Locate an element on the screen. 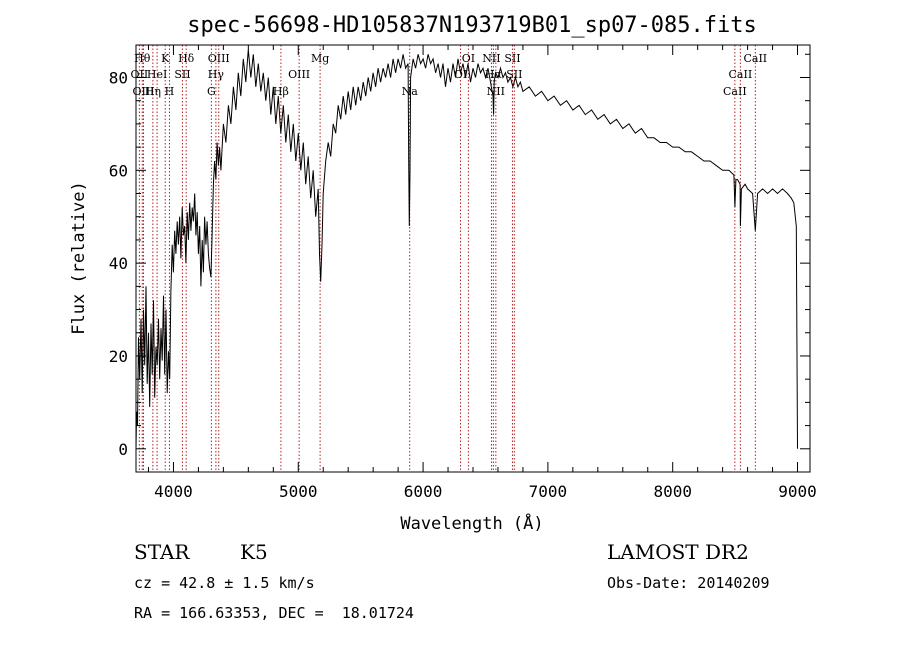 This screenshot has width=900, height=649. y-tick-label: 80 is located at coordinates (118, 77).